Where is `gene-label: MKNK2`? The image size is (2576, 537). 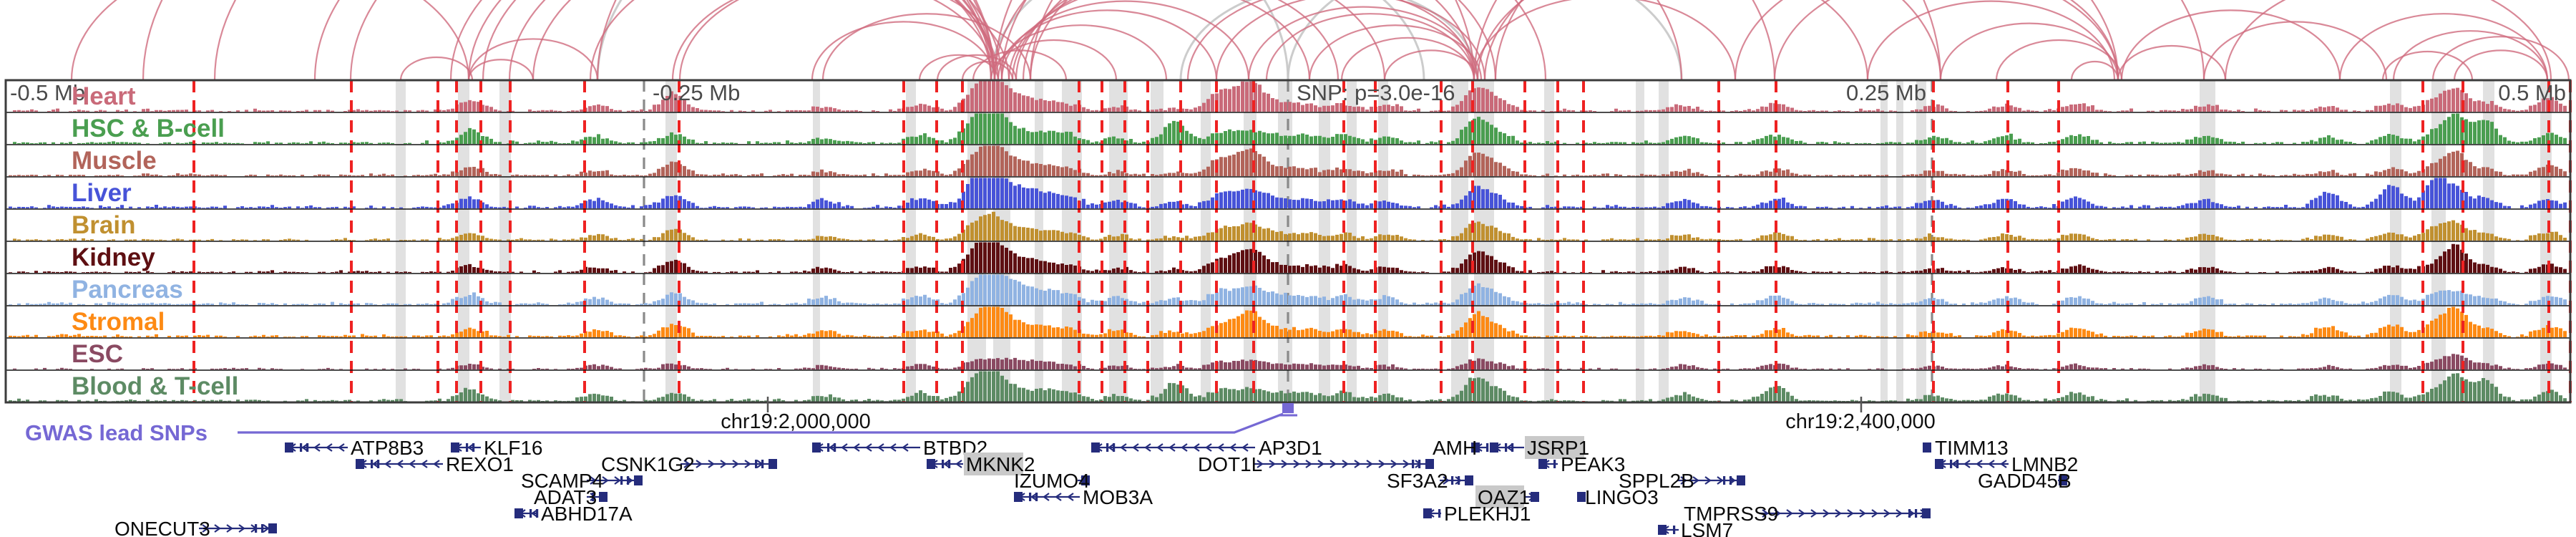
gene-label: MKNK2 is located at coordinates (1000, 464).